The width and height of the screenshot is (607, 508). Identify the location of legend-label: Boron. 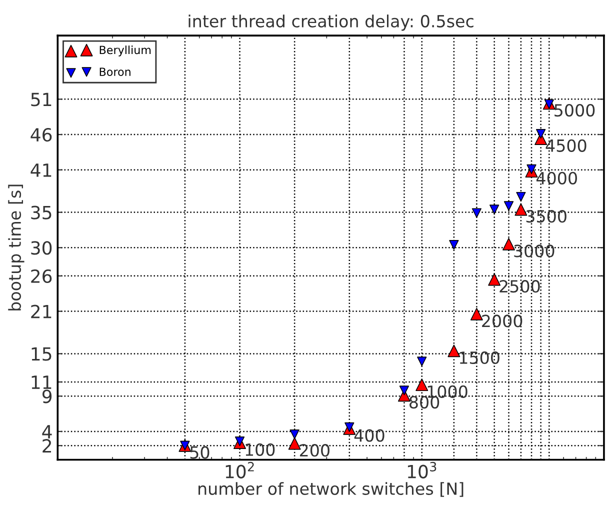
(115, 72).